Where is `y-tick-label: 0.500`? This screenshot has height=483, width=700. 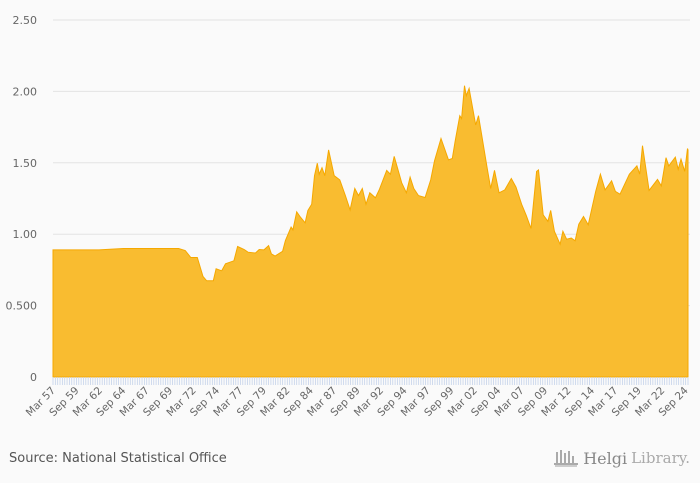 y-tick-label: 0.500 is located at coordinates (22, 306).